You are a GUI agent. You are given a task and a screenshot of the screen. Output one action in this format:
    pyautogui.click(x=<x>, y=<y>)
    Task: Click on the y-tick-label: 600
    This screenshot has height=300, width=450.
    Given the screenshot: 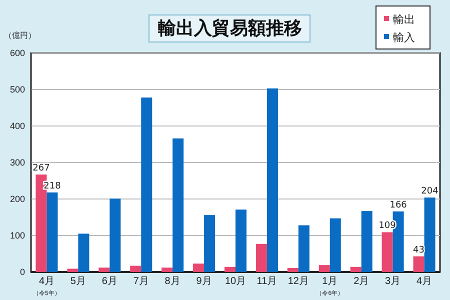 What is the action you would take?
    pyautogui.click(x=17, y=53)
    